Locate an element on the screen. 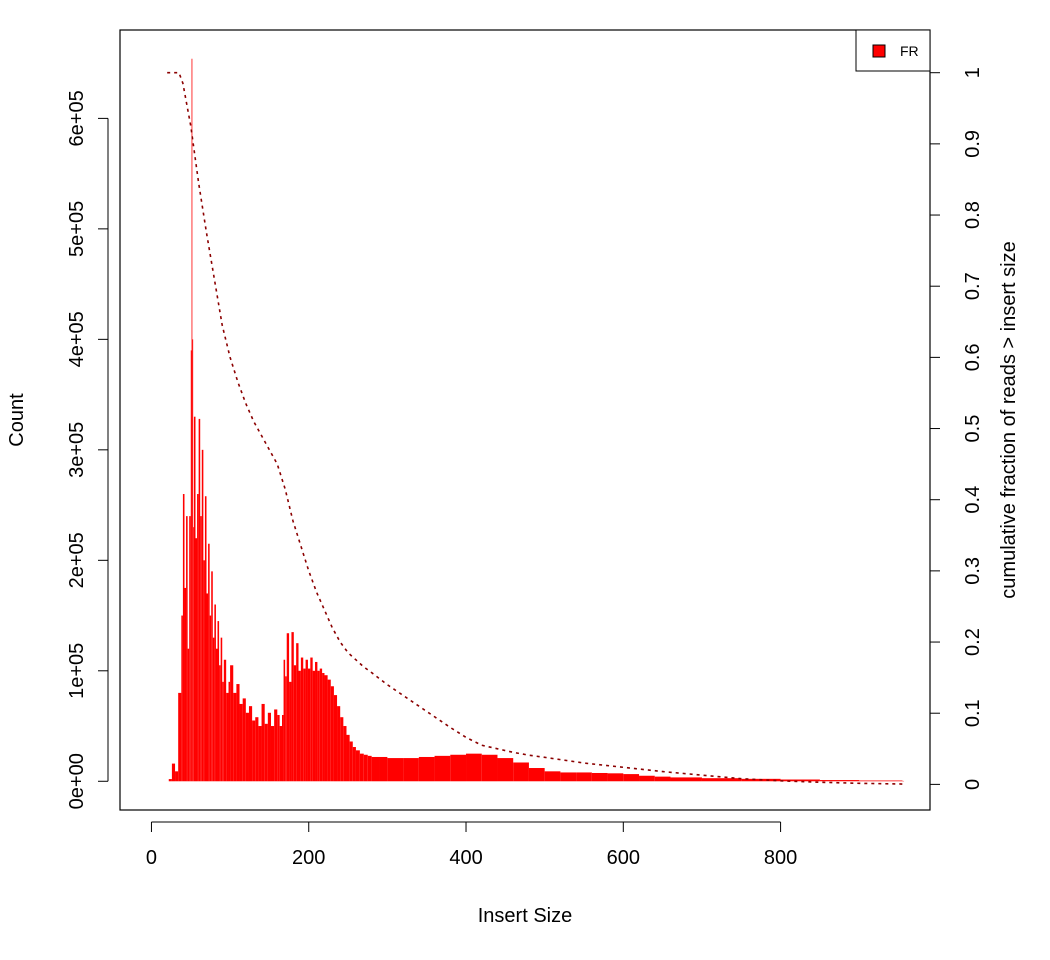 The image size is (1050, 960). x-axis-title: Insert Size is located at coordinates (525, 916).